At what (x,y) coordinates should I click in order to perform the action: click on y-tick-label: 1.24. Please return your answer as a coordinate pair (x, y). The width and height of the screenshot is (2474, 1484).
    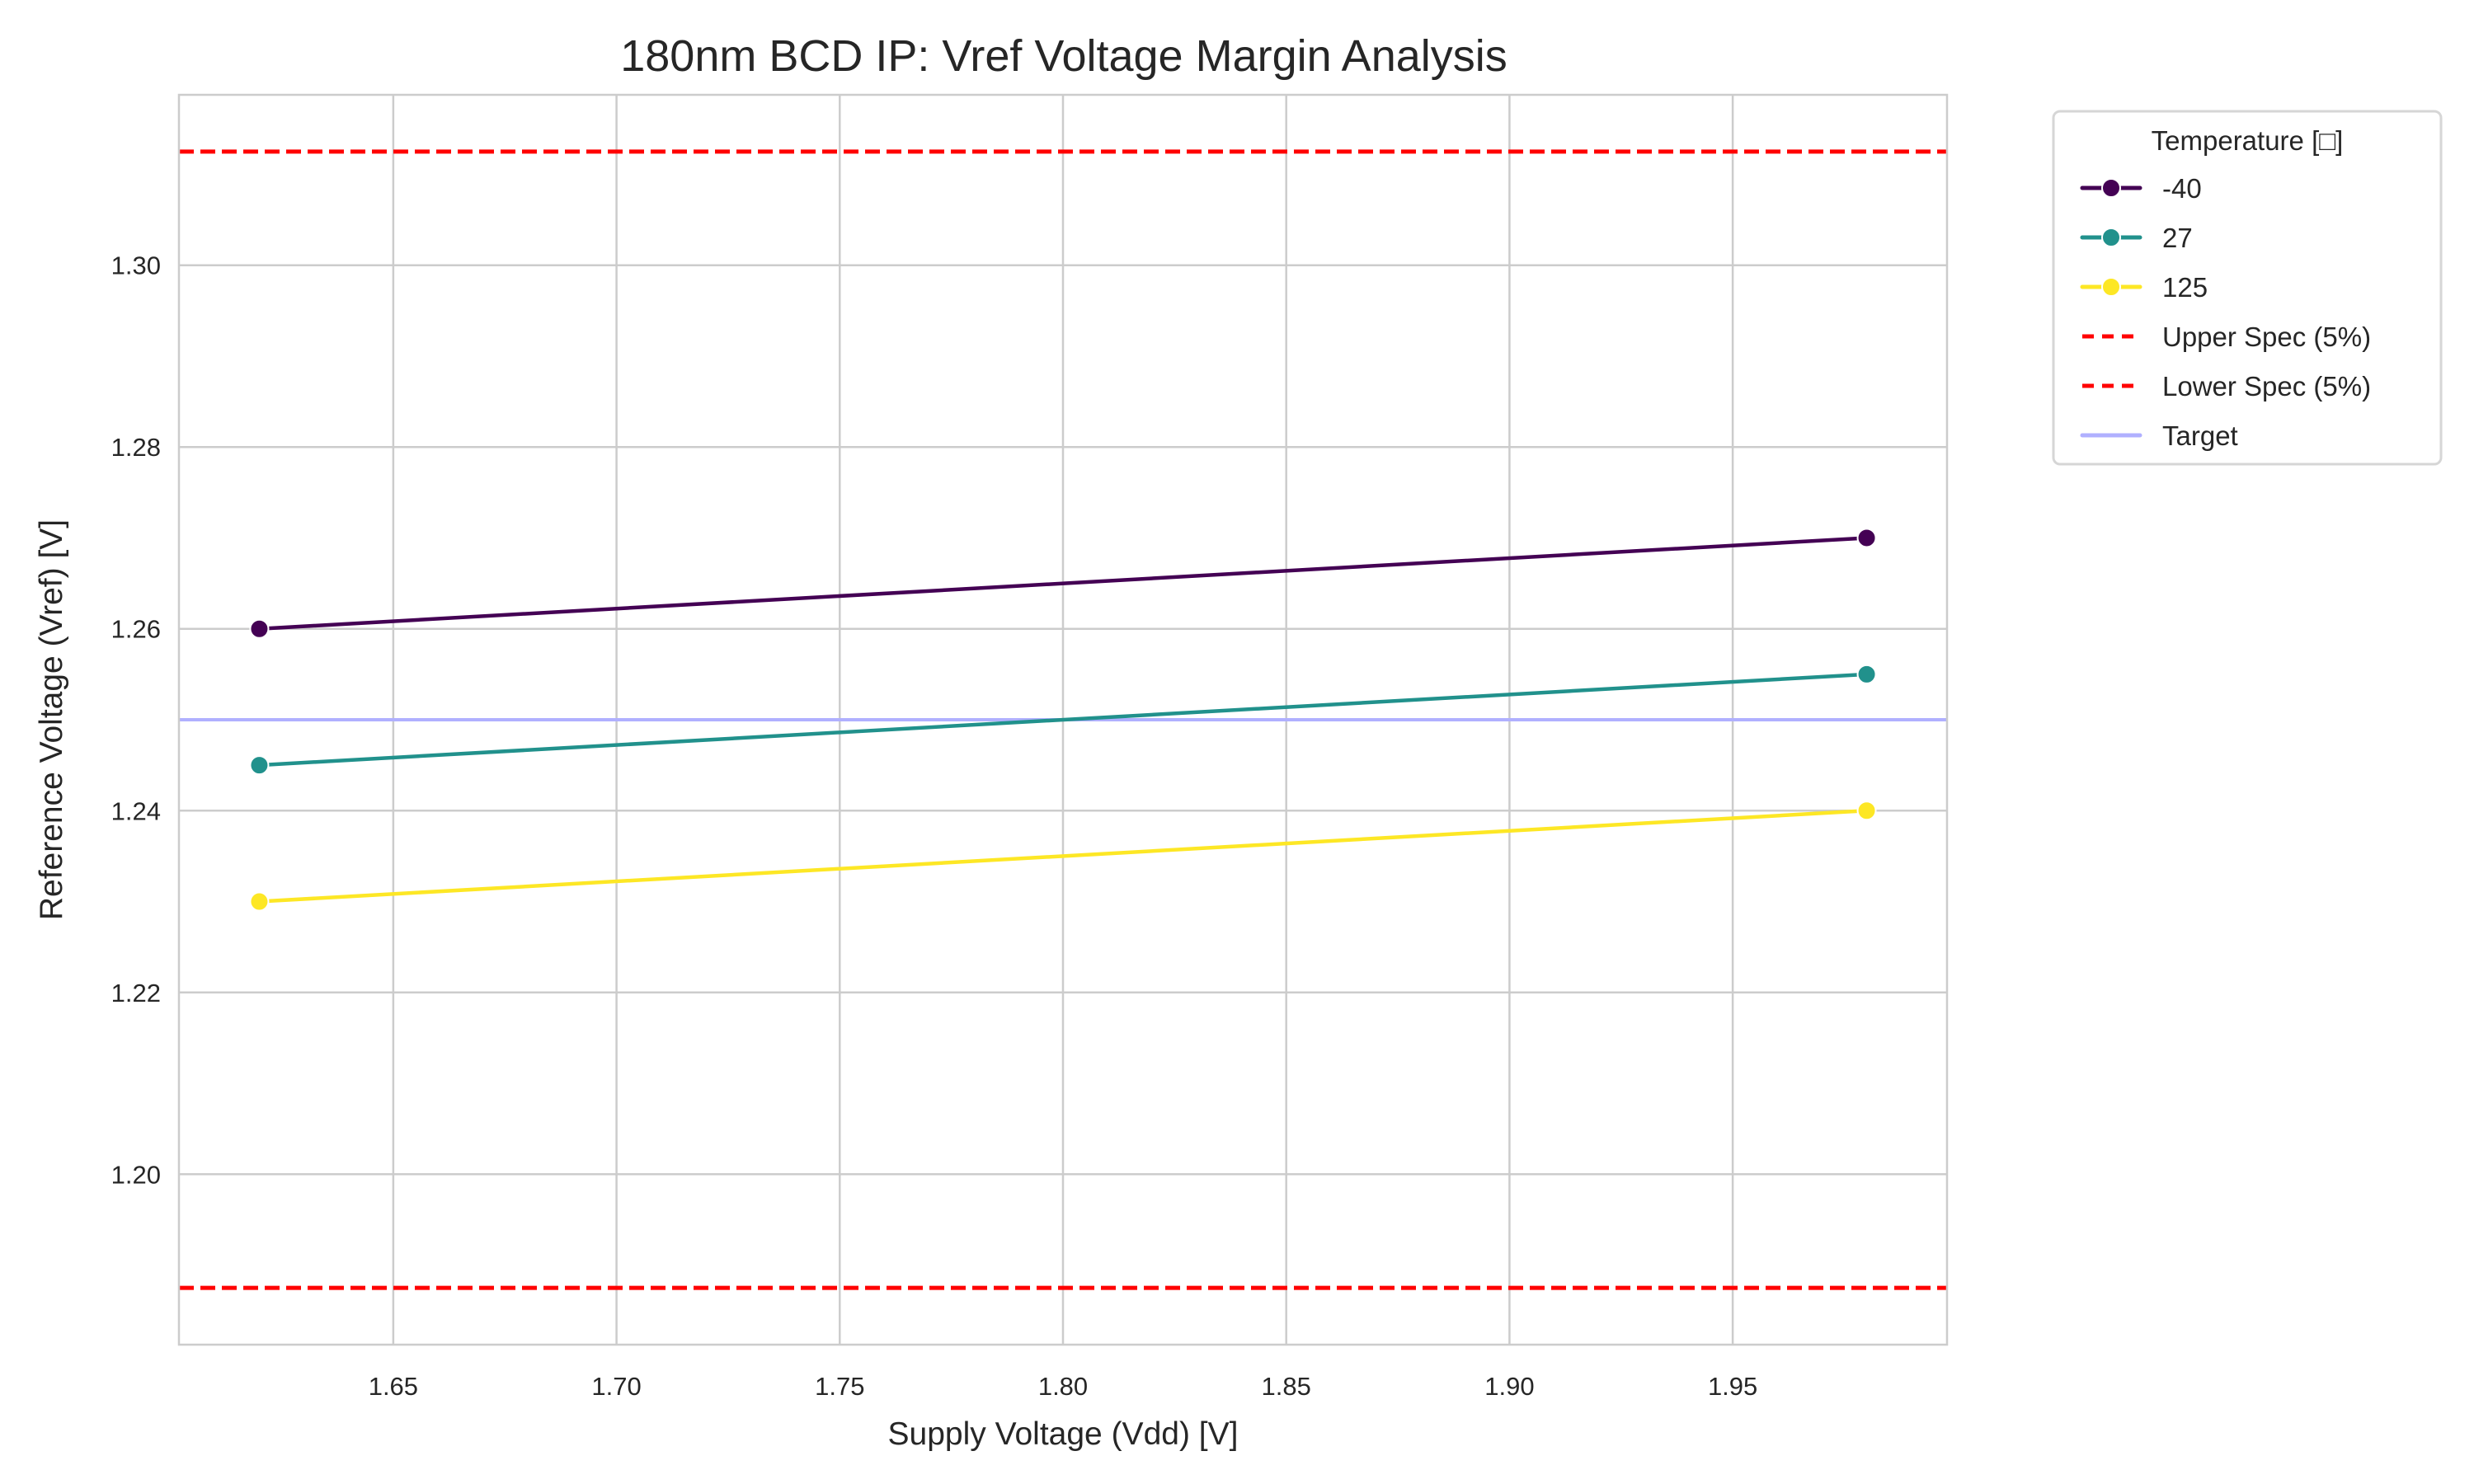
    Looking at the image, I should click on (136, 810).